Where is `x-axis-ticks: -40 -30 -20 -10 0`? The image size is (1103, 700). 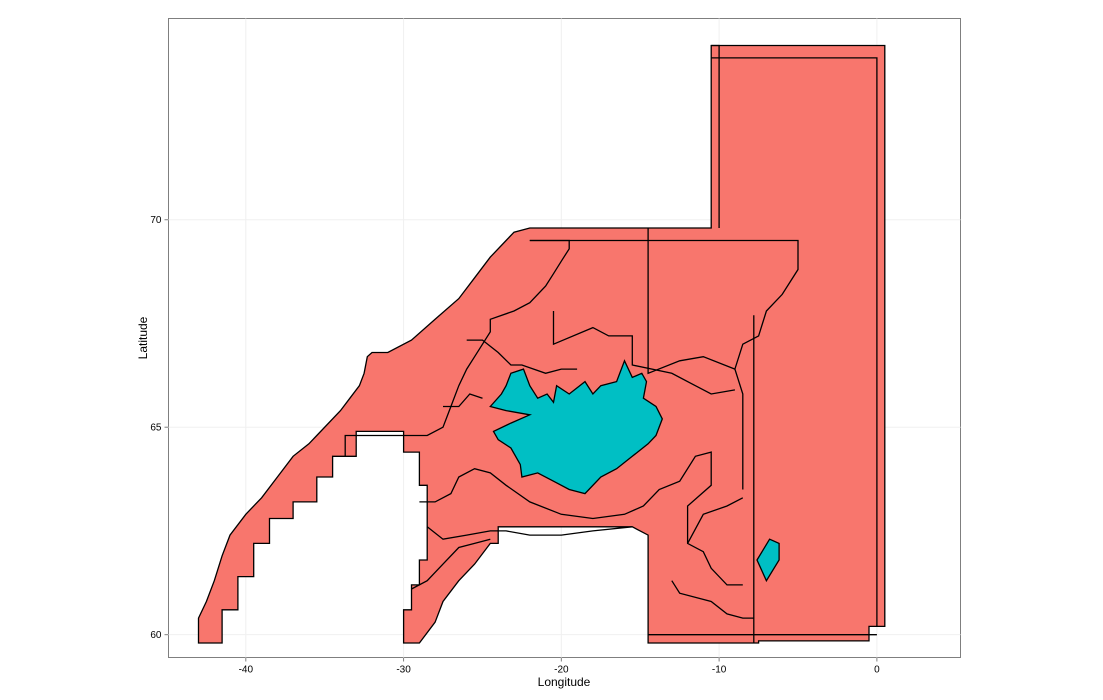
x-axis-ticks: -40 -30 -20 -10 0 is located at coordinates (559, 666).